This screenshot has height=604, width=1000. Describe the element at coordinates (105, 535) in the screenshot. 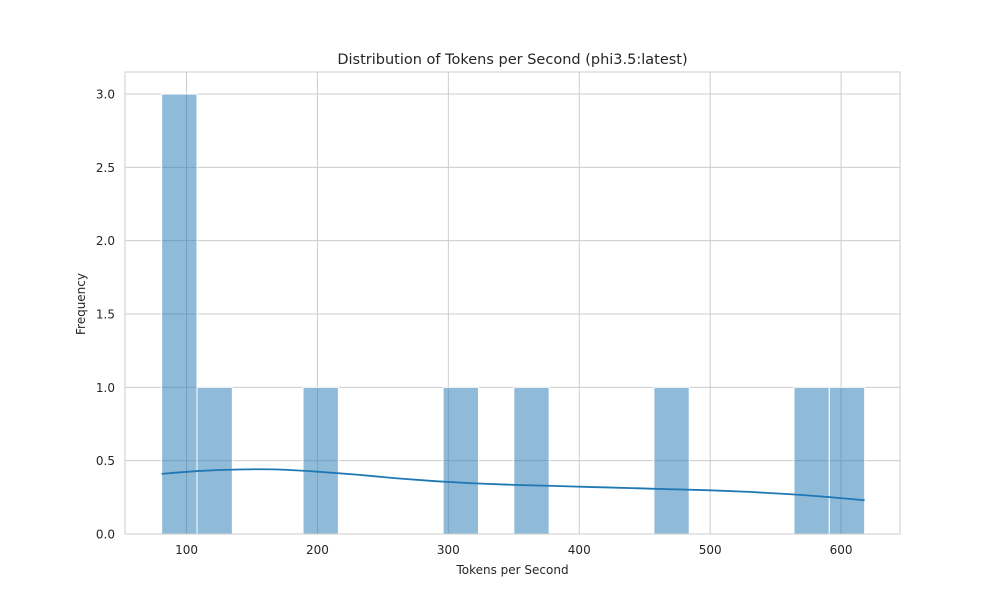

I see `y-tick-label: 0.0` at that location.